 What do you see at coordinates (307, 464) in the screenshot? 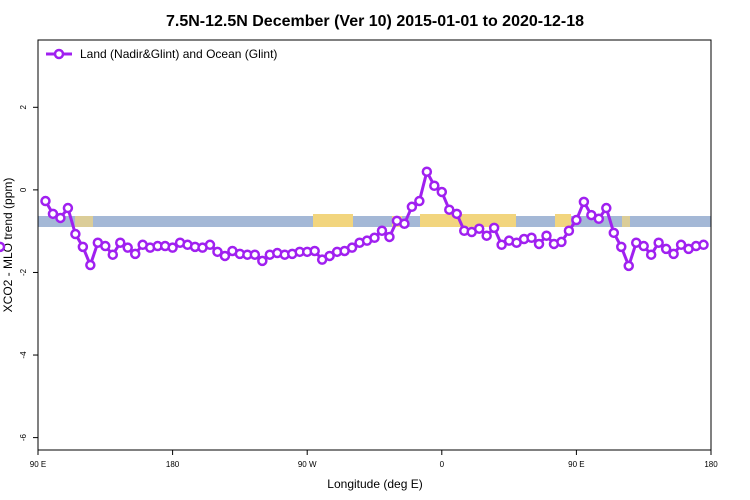
I see `x-tick-label: 90 W` at bounding box center [307, 464].